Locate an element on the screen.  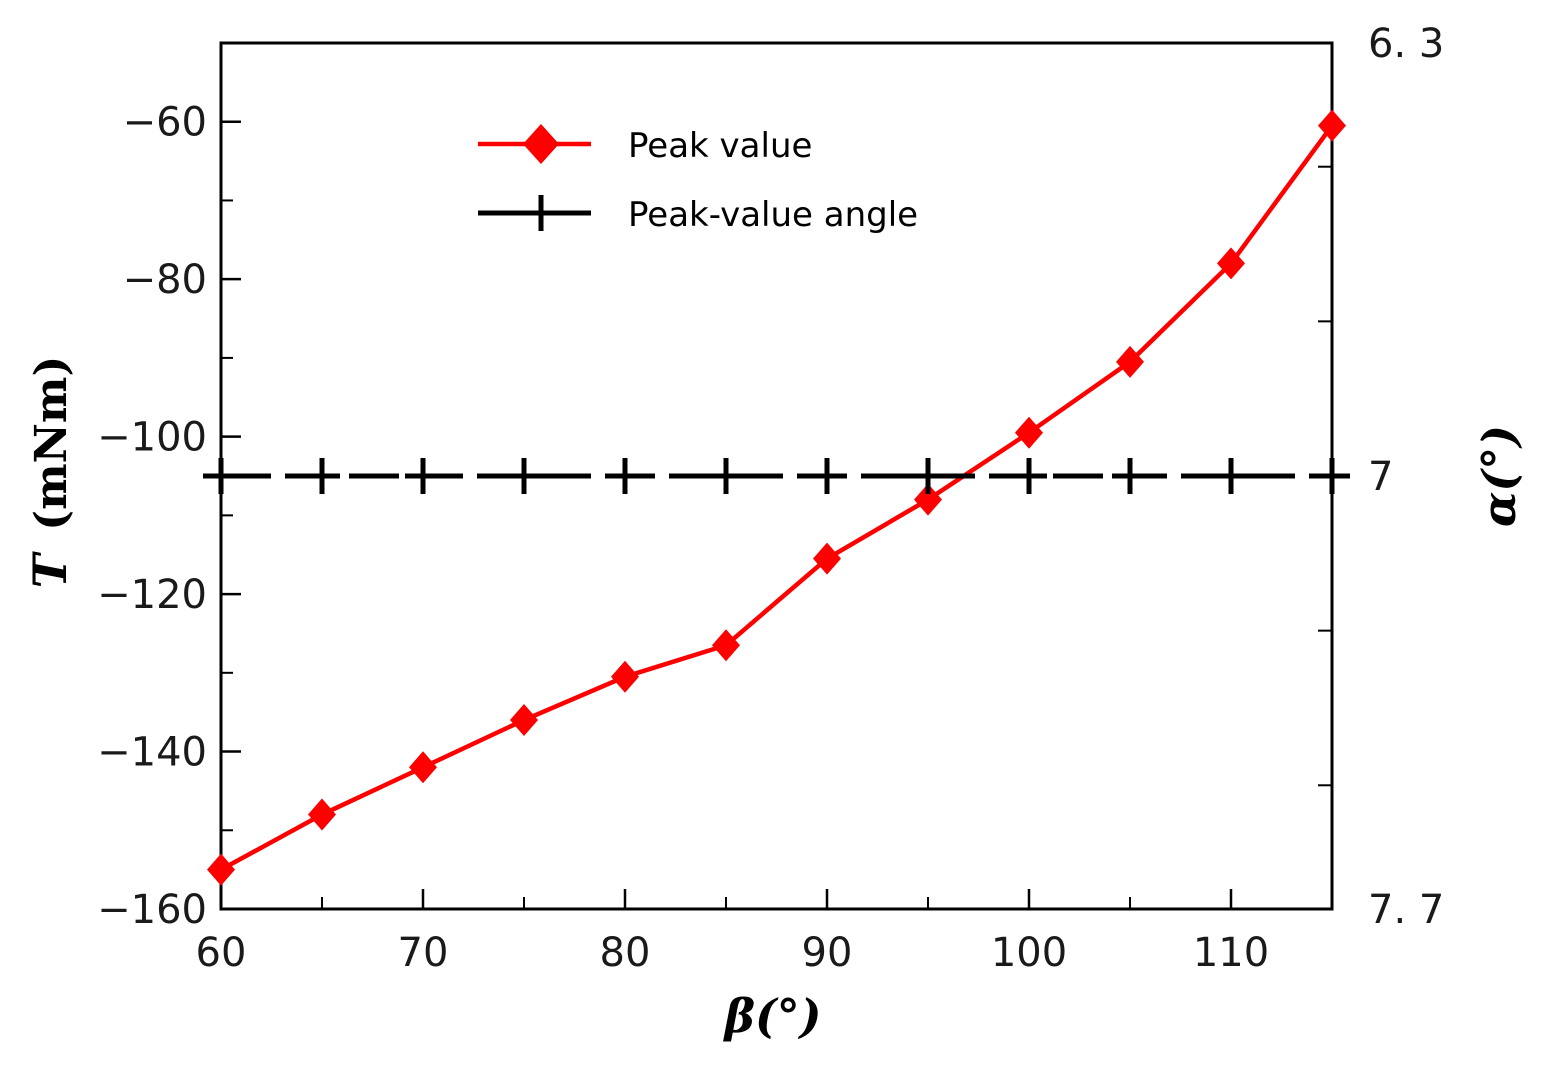
y-right-tick-label: 6. 3 is located at coordinates (1406, 44).